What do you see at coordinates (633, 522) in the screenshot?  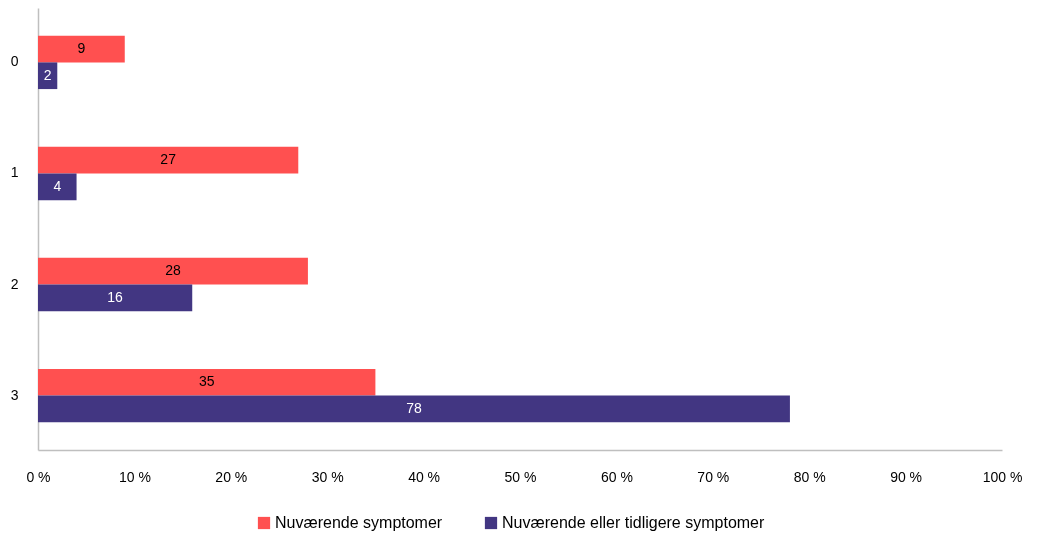 I see `legend-label: Nuværende eller tidligere symptomer` at bounding box center [633, 522].